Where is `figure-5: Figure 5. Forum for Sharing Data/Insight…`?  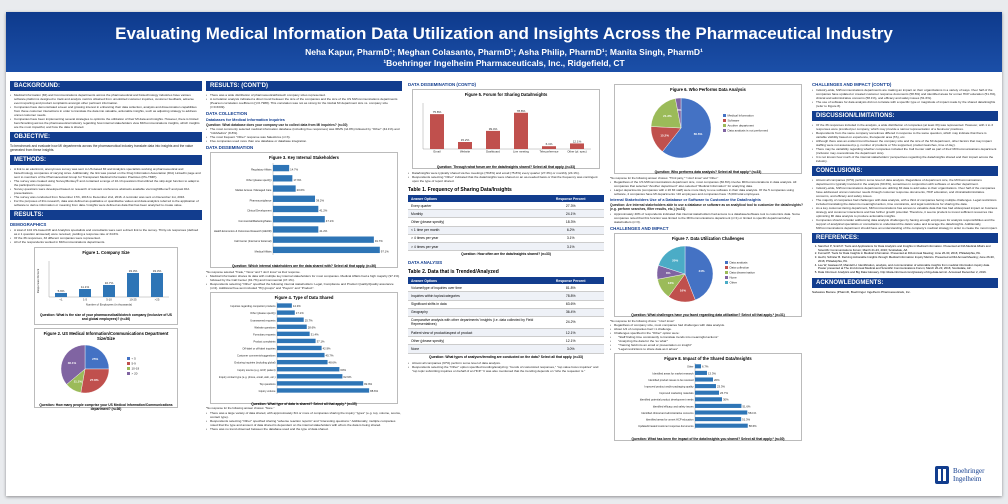
figure-5: Figure 5. Forum for Sharing Data/Insight… is located at coordinates (506, 129).